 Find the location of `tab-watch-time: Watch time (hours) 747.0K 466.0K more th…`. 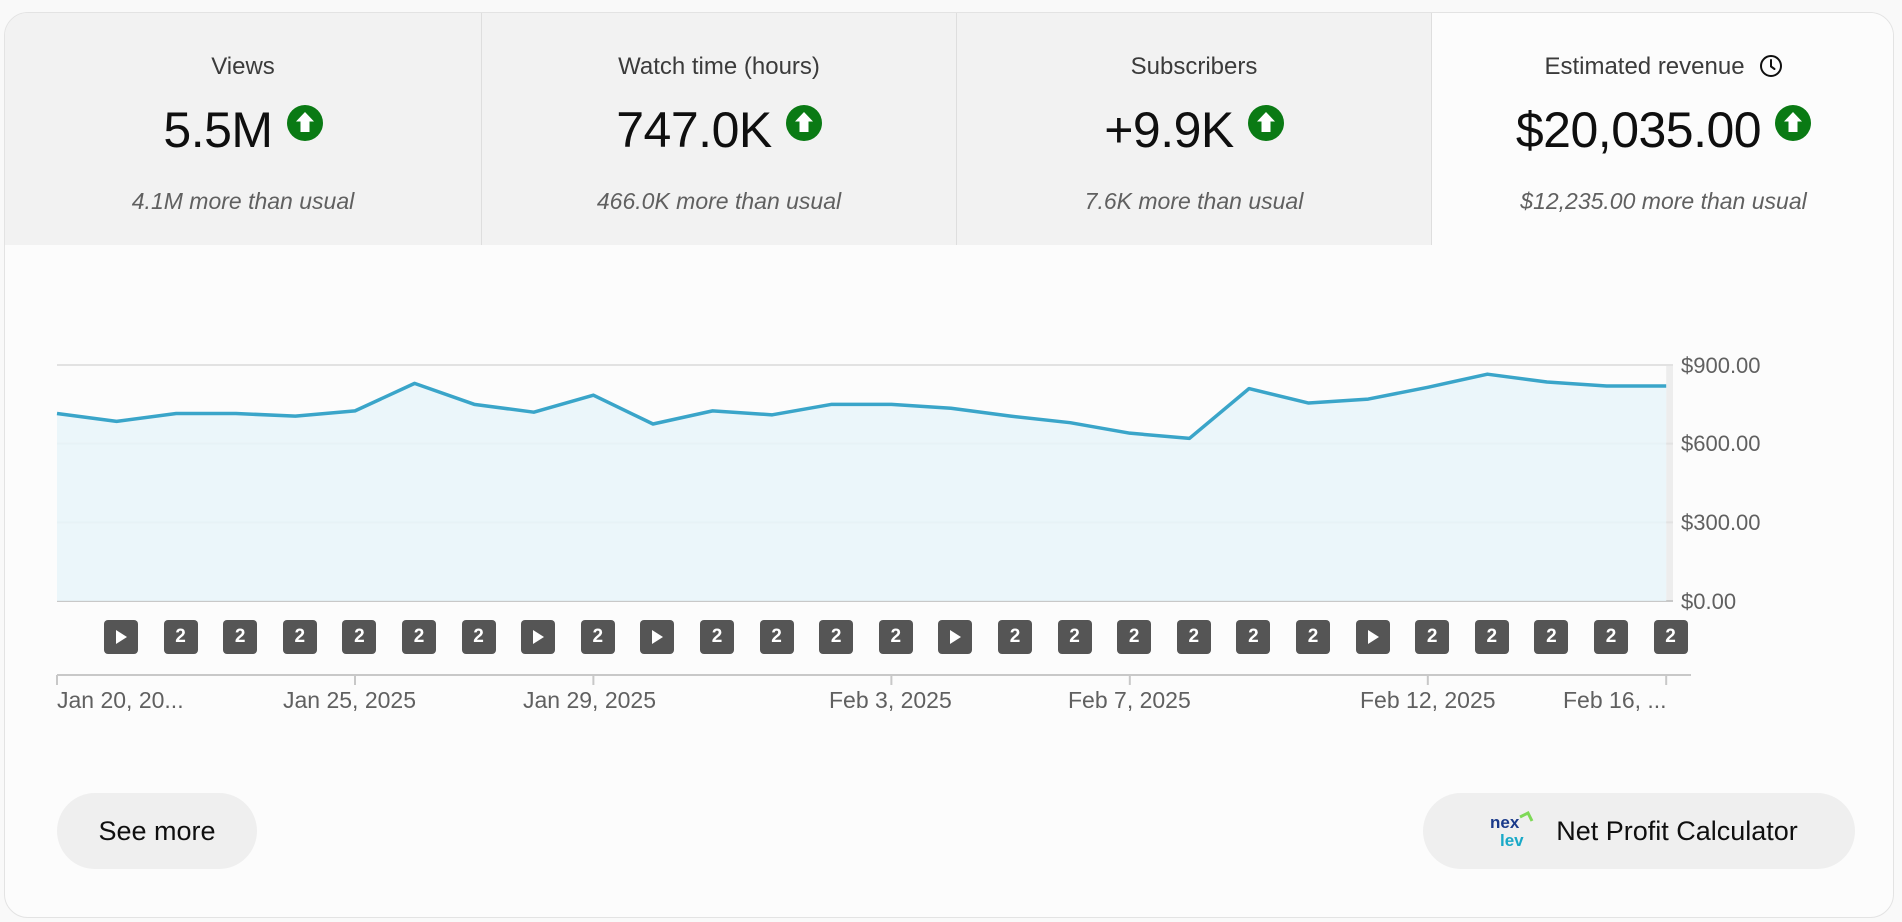

tab-watch-time: Watch time (hours) 747.0K 466.0K more th… is located at coordinates (719, 129).